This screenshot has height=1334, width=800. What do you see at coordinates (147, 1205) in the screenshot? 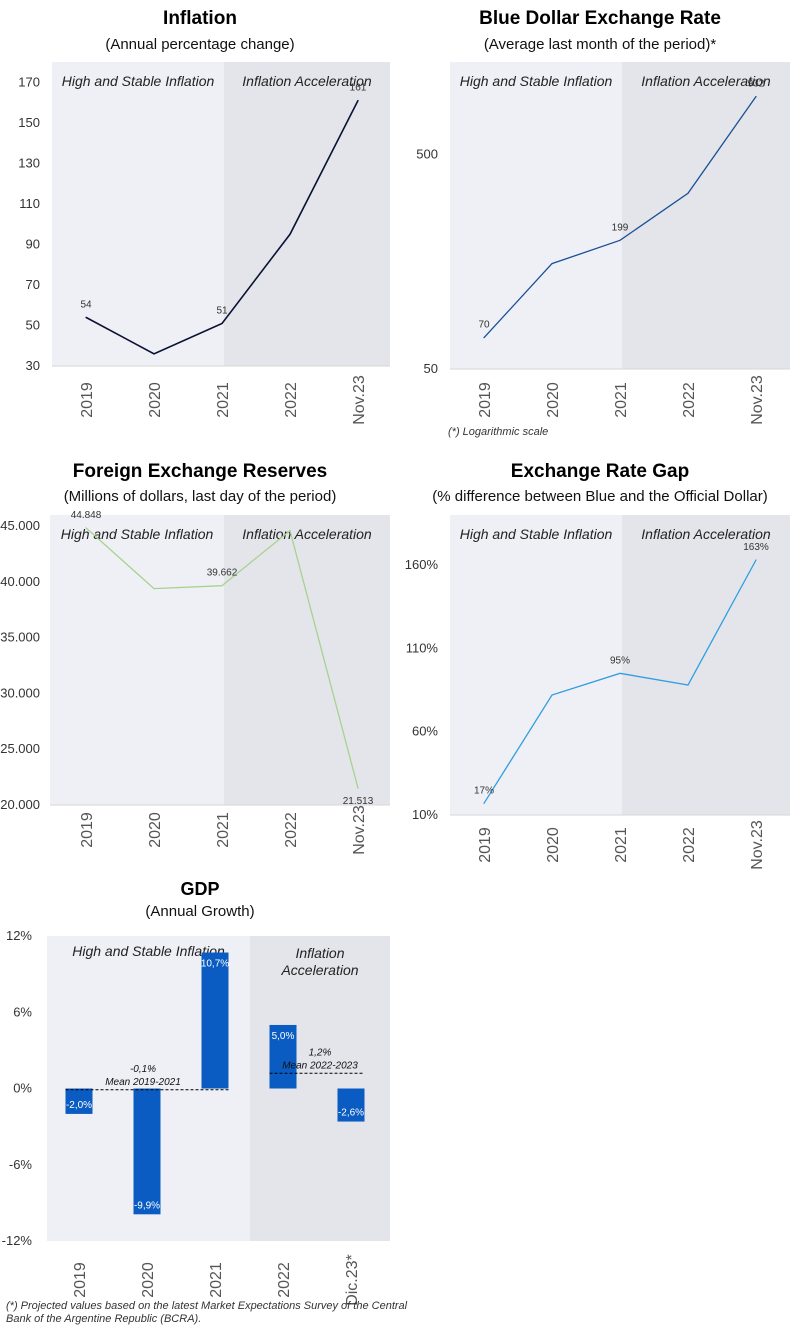
I see `bar-label: -9,9%` at bounding box center [147, 1205].